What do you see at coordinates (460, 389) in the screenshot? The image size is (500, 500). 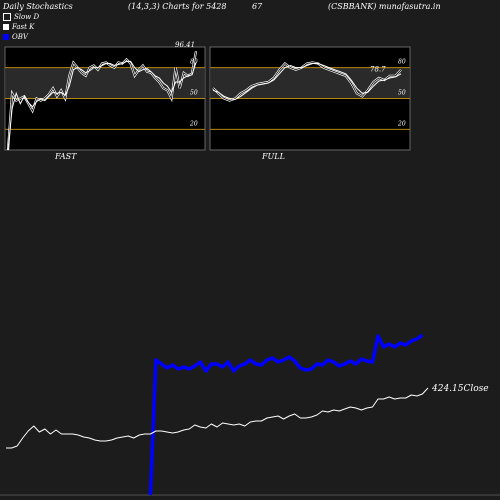 I see `close-last-value-label: 424.15Close` at bounding box center [460, 389].